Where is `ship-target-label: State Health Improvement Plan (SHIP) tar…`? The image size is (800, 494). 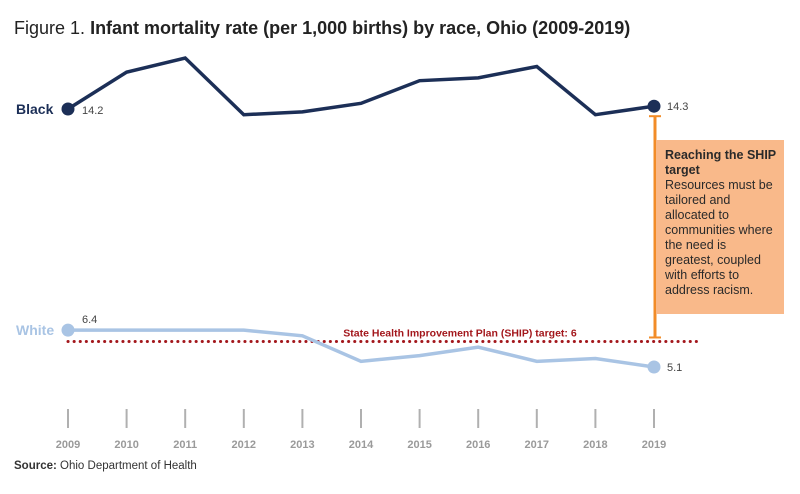
ship-target-label: State Health Improvement Plan (SHIP) tar… is located at coordinates (460, 333).